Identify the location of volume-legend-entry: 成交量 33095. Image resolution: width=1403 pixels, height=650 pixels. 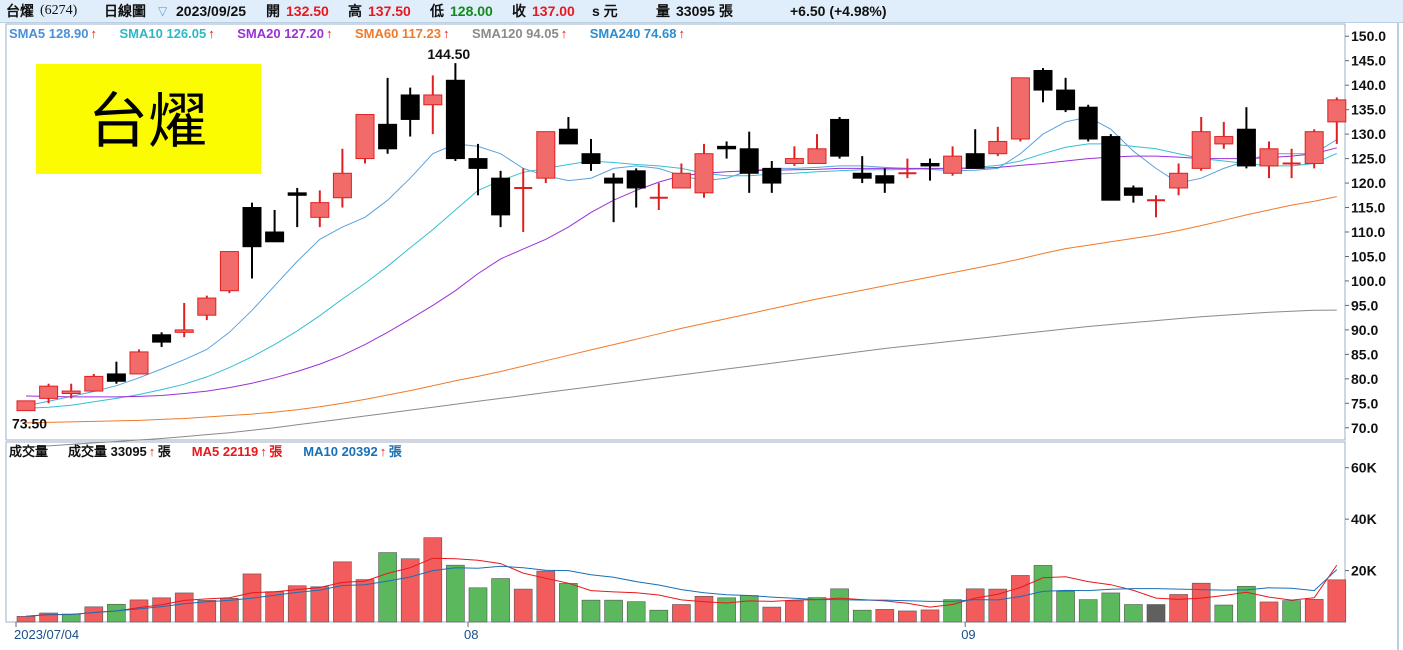
(107, 451).